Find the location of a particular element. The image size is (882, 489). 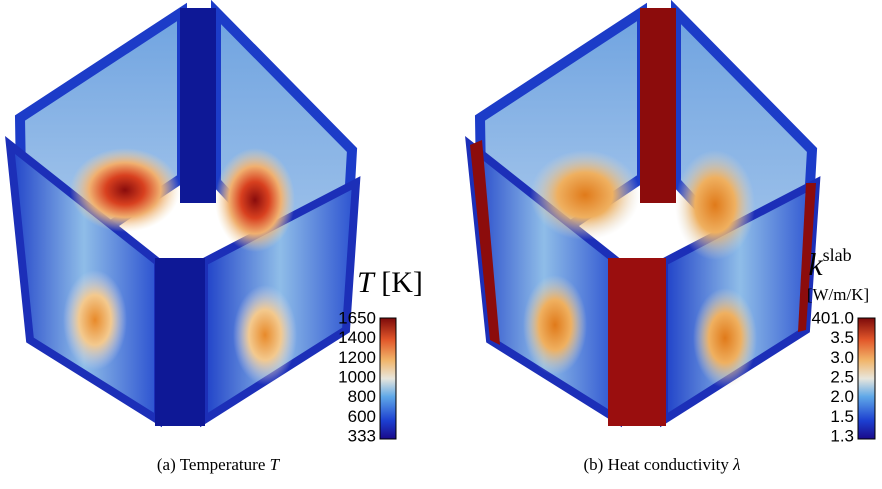

colorbar-tick-label: 1.3 is located at coordinates (842, 435).